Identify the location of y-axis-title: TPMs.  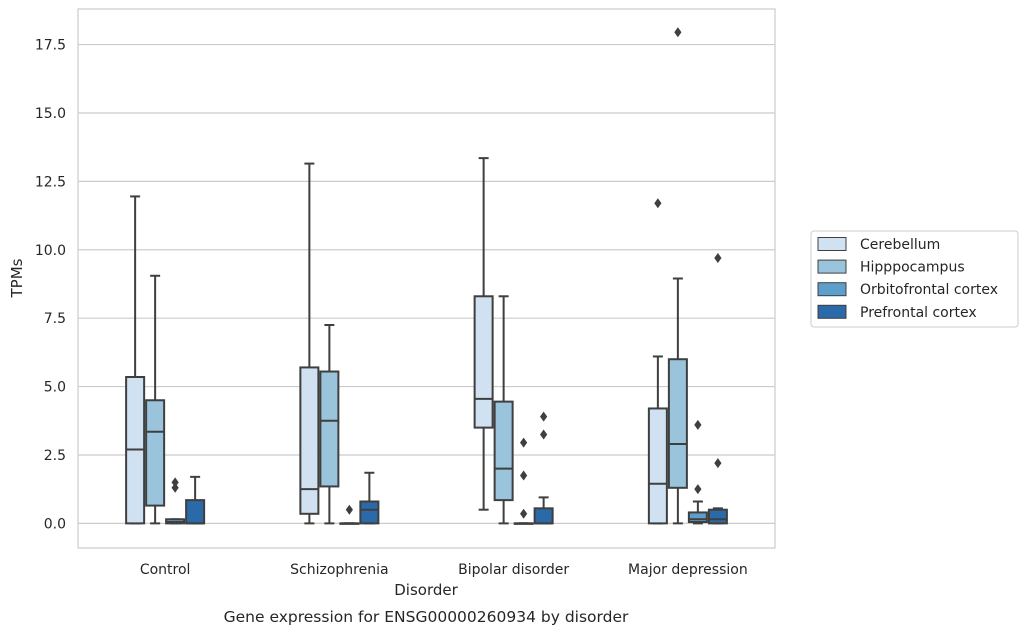
(17, 278).